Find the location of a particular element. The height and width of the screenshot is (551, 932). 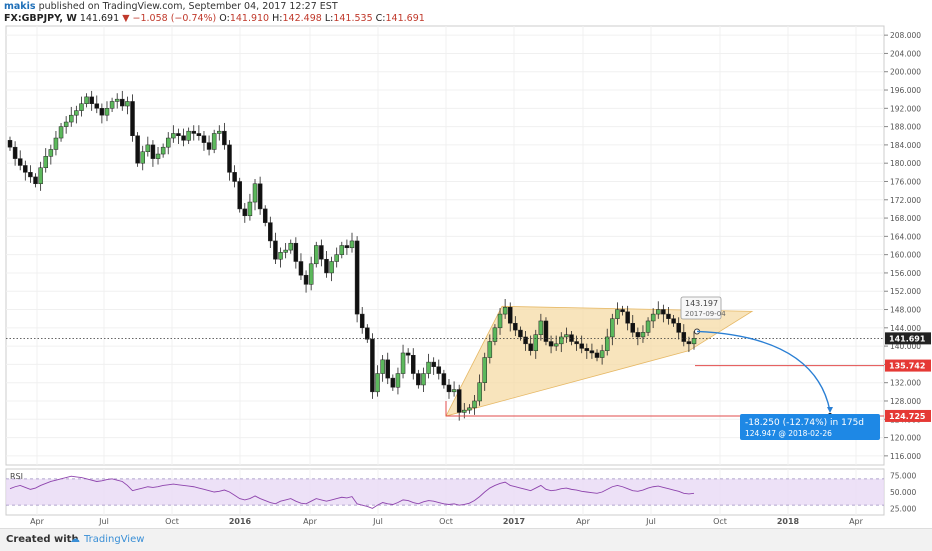

start-callout is located at coordinates (701, 308).